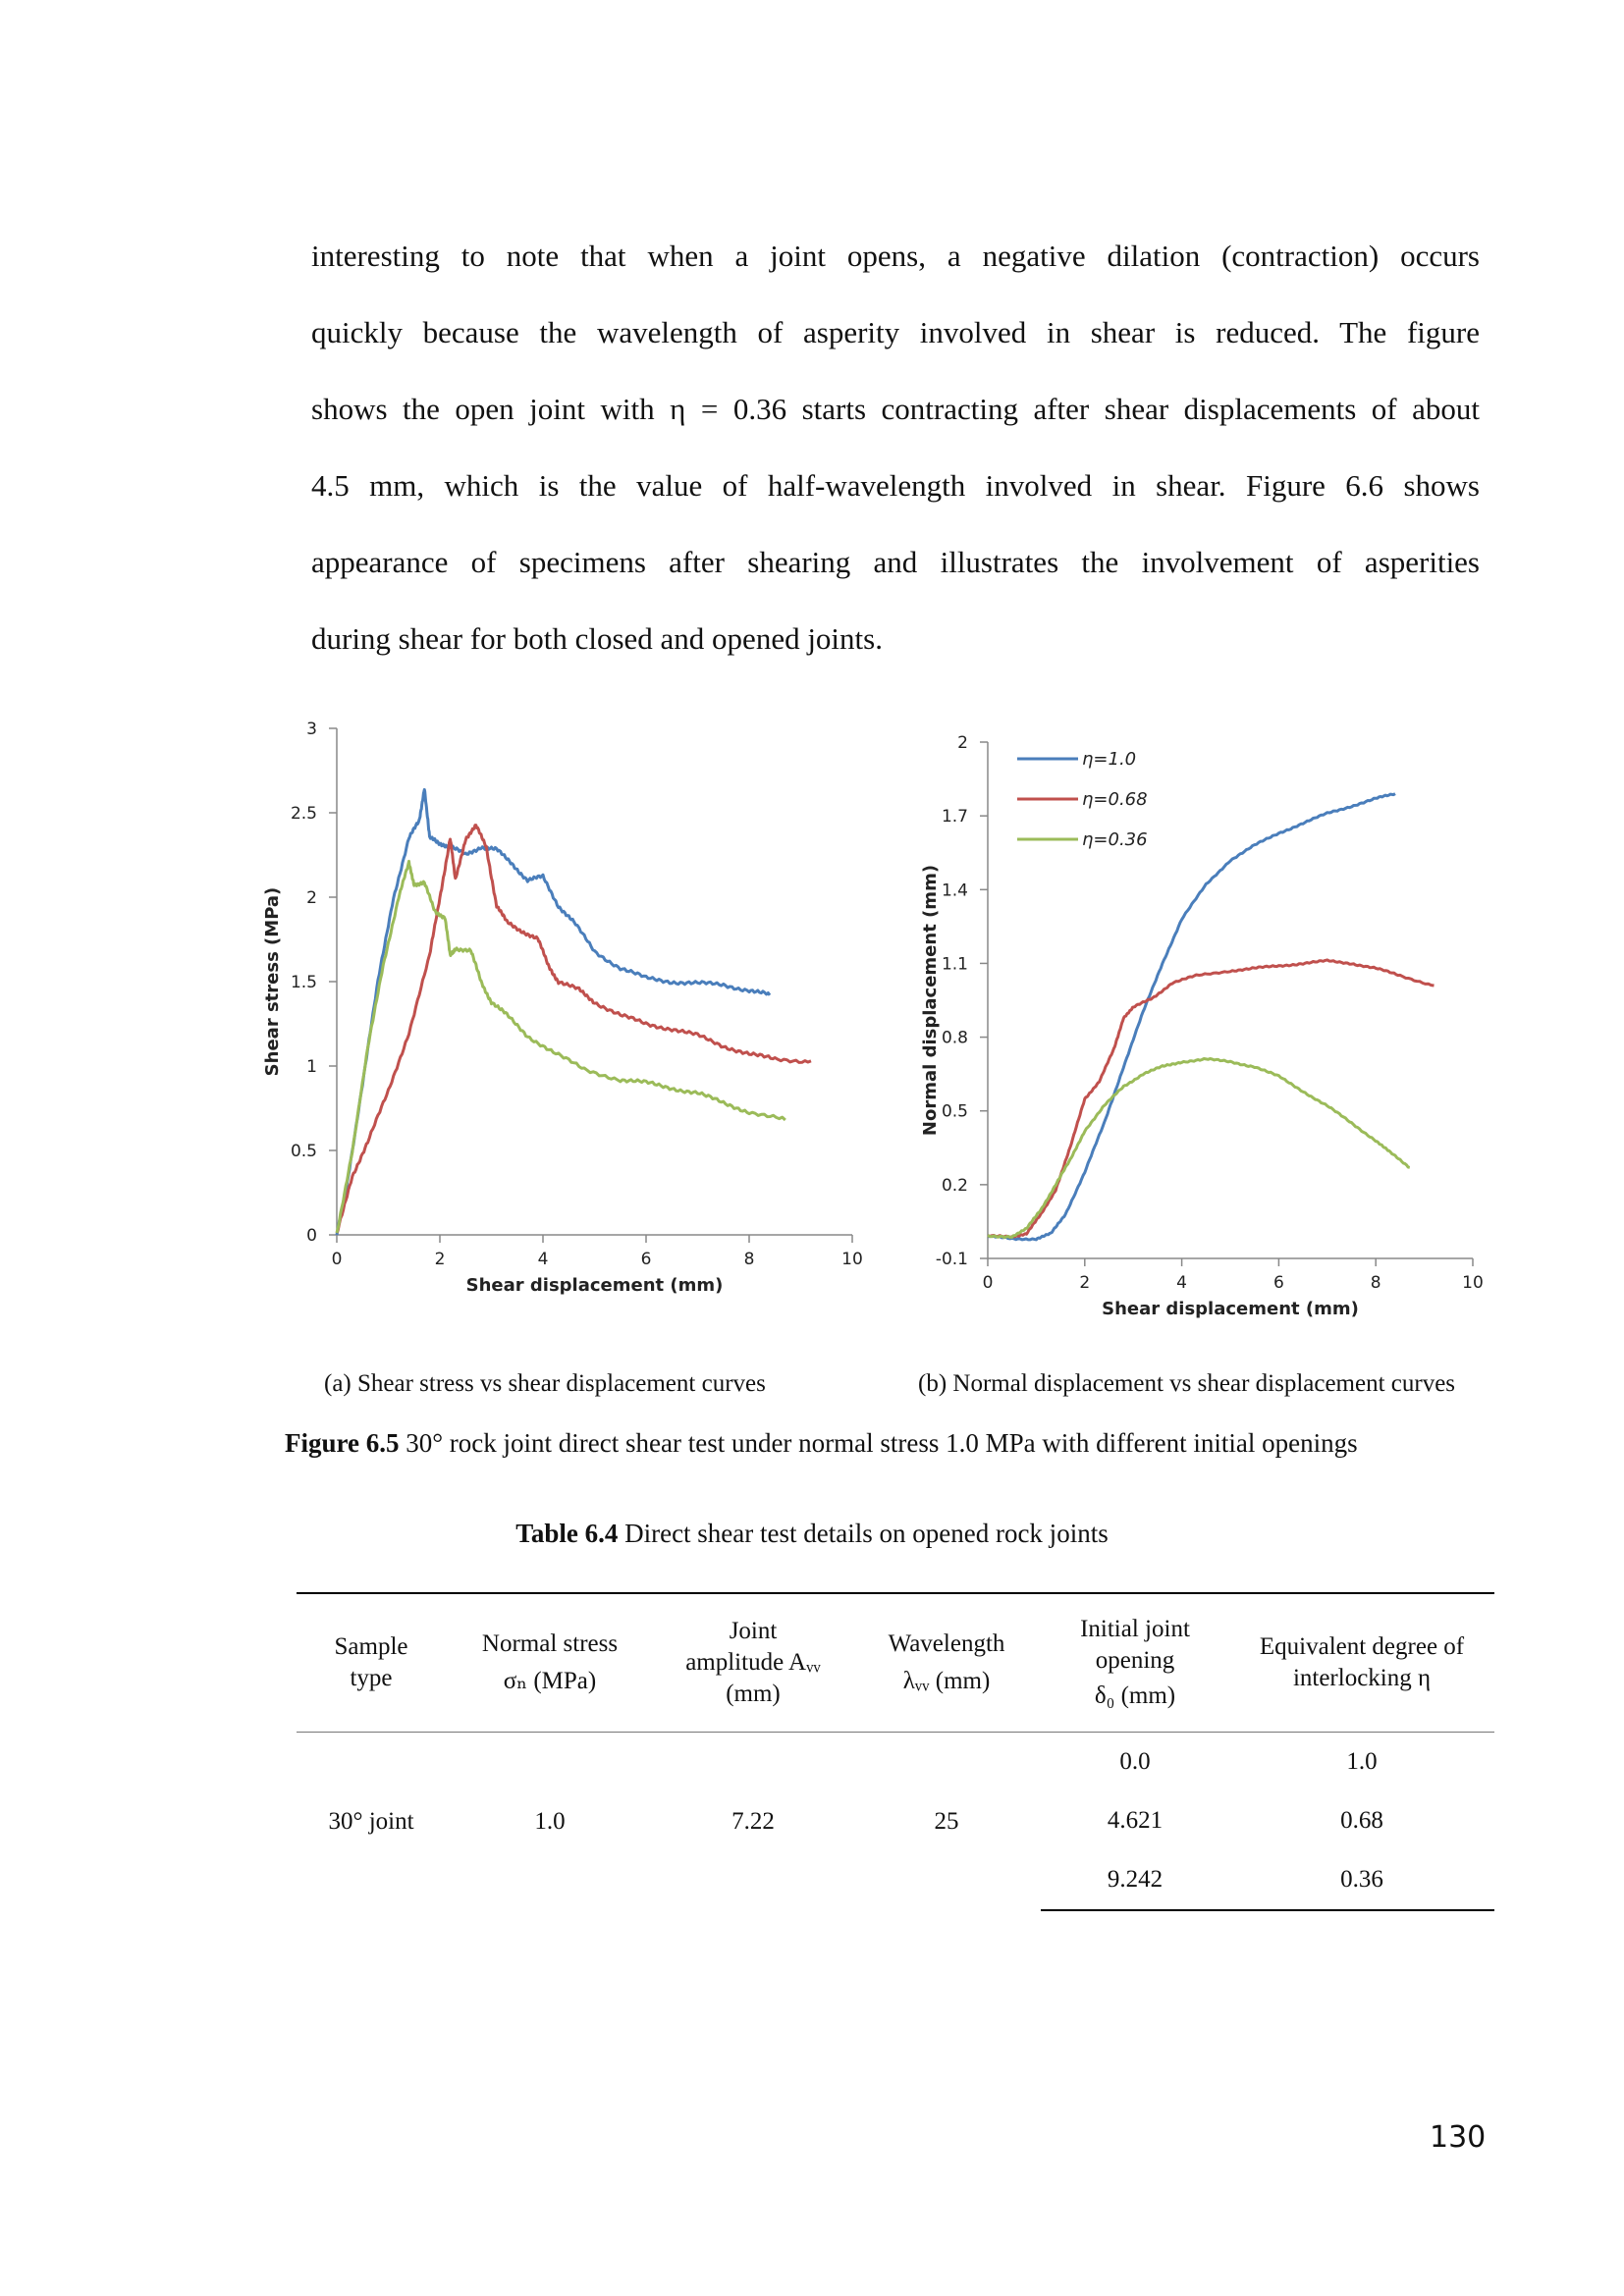  Describe the element at coordinates (946, 1643) in the screenshot. I see `header-line: Wavelength` at that location.